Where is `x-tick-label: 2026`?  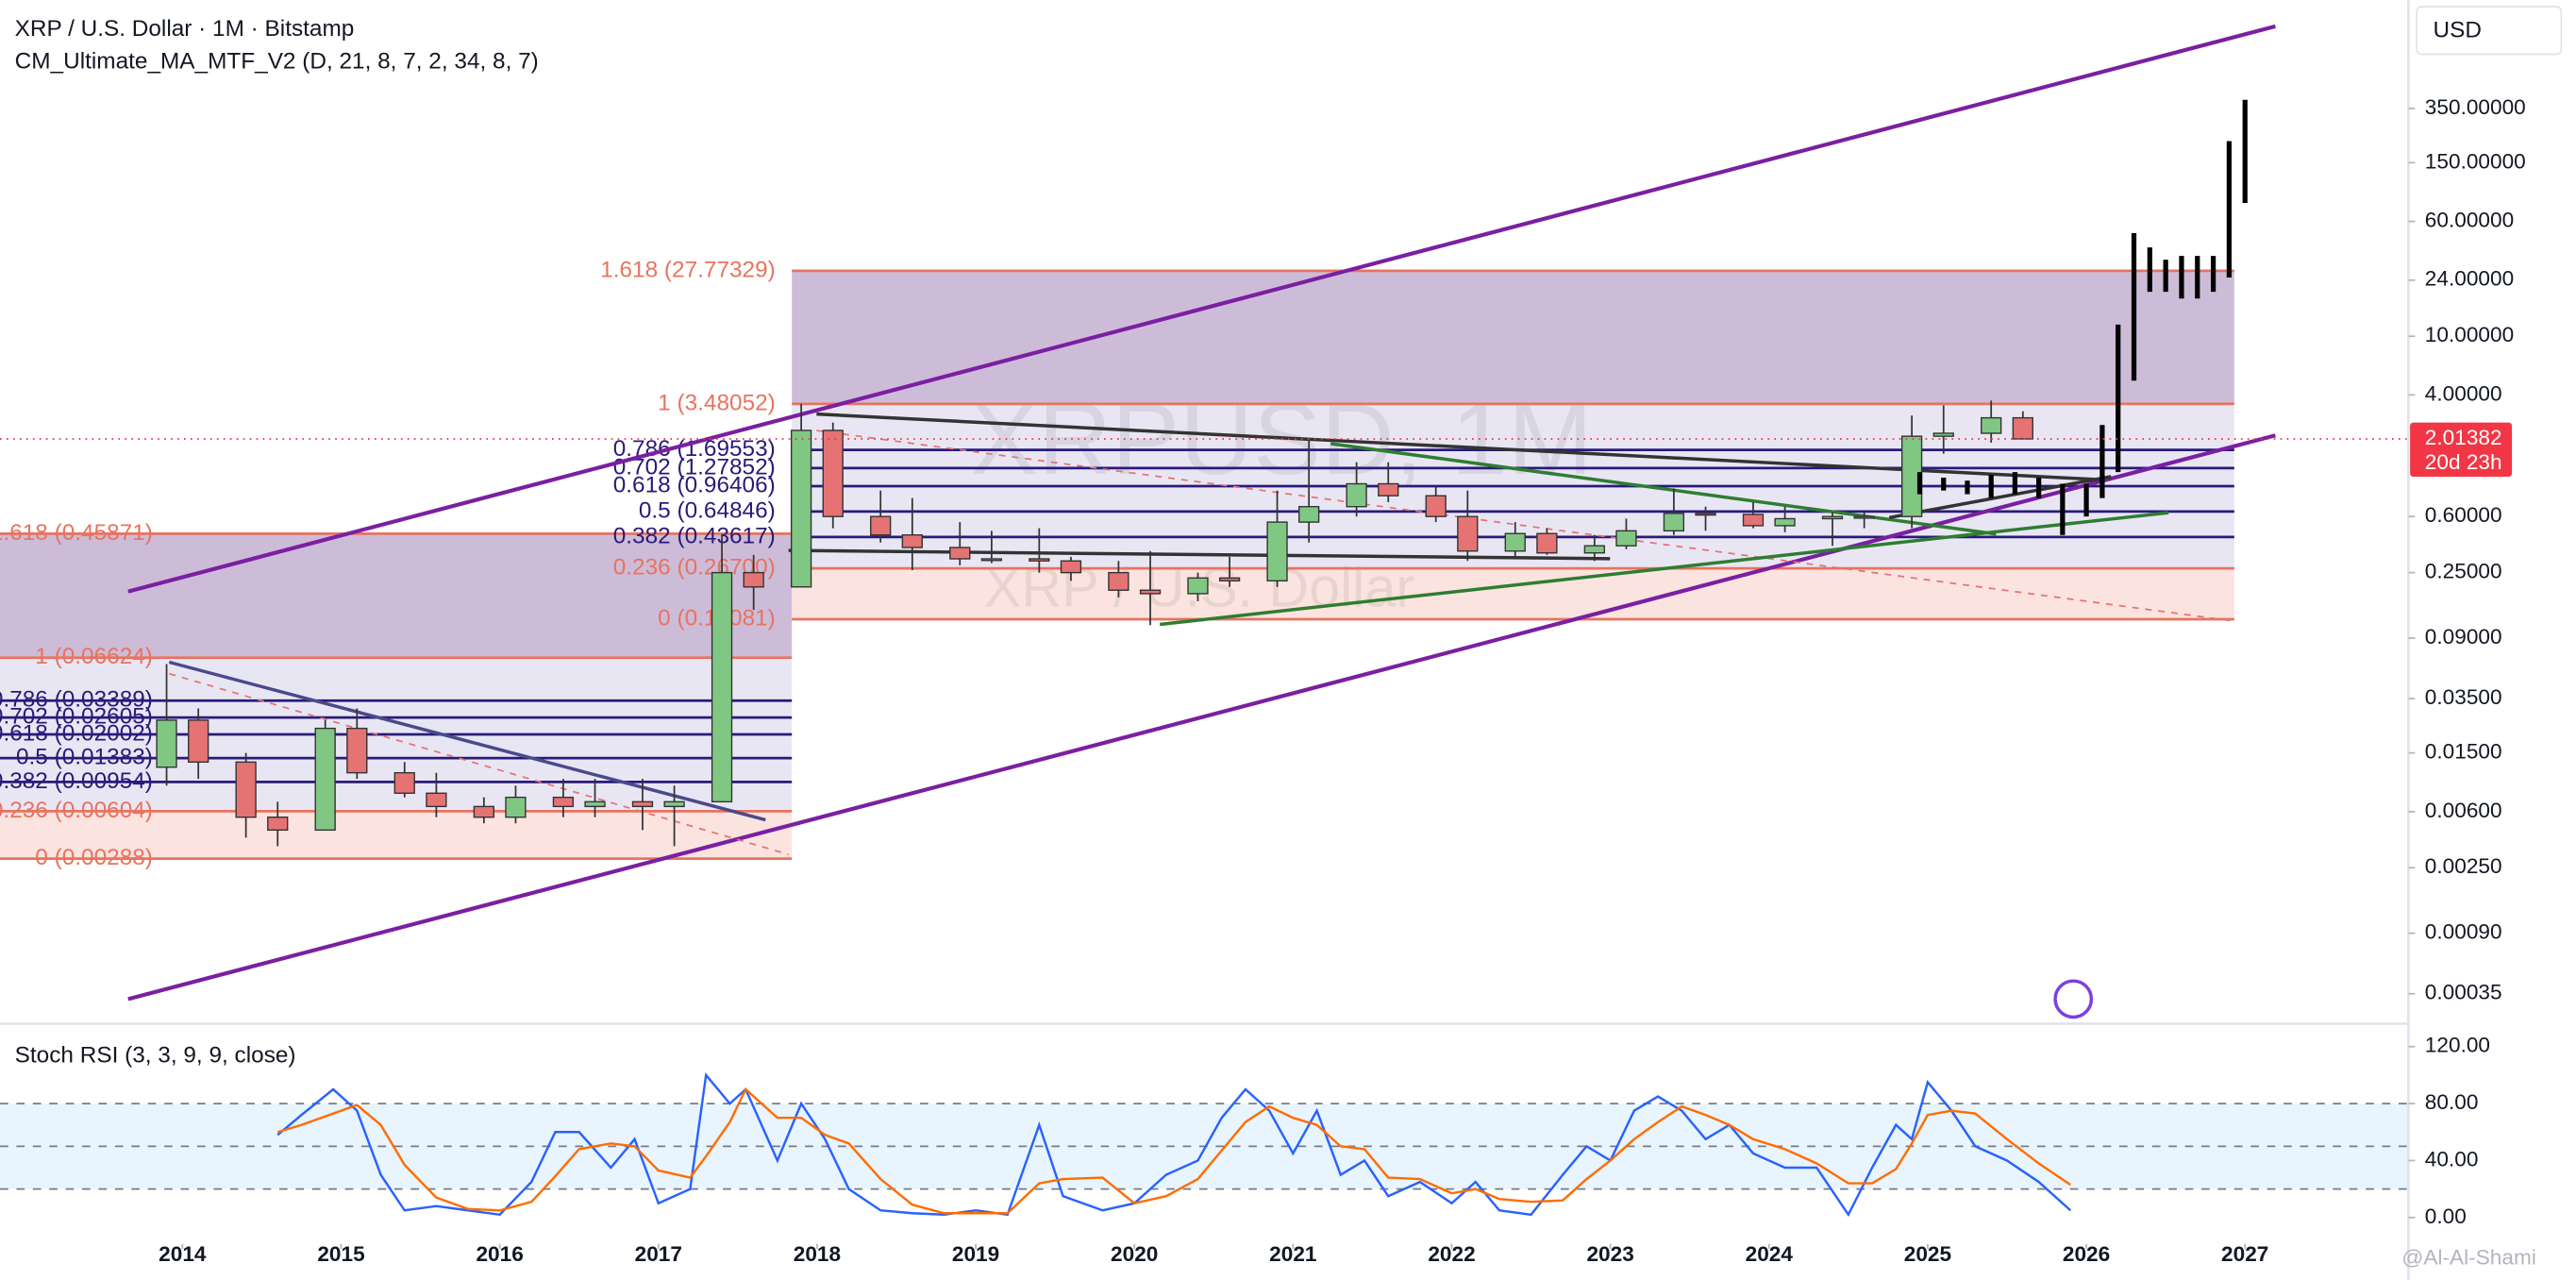
x-tick-label: 2026 is located at coordinates (2086, 1254).